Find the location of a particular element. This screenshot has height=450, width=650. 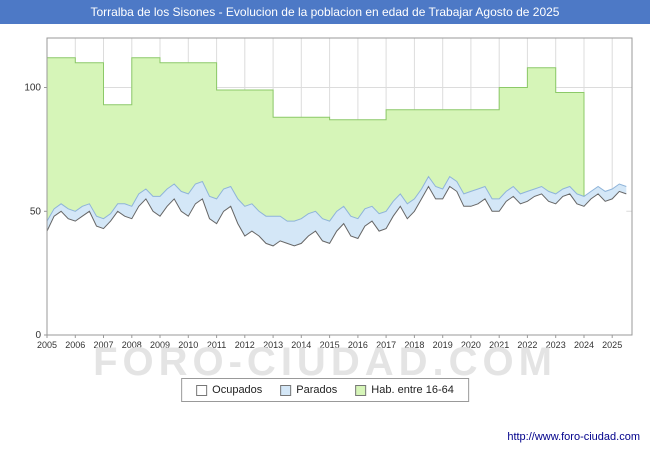

svg-text: 2016 is located at coordinates (358, 345).